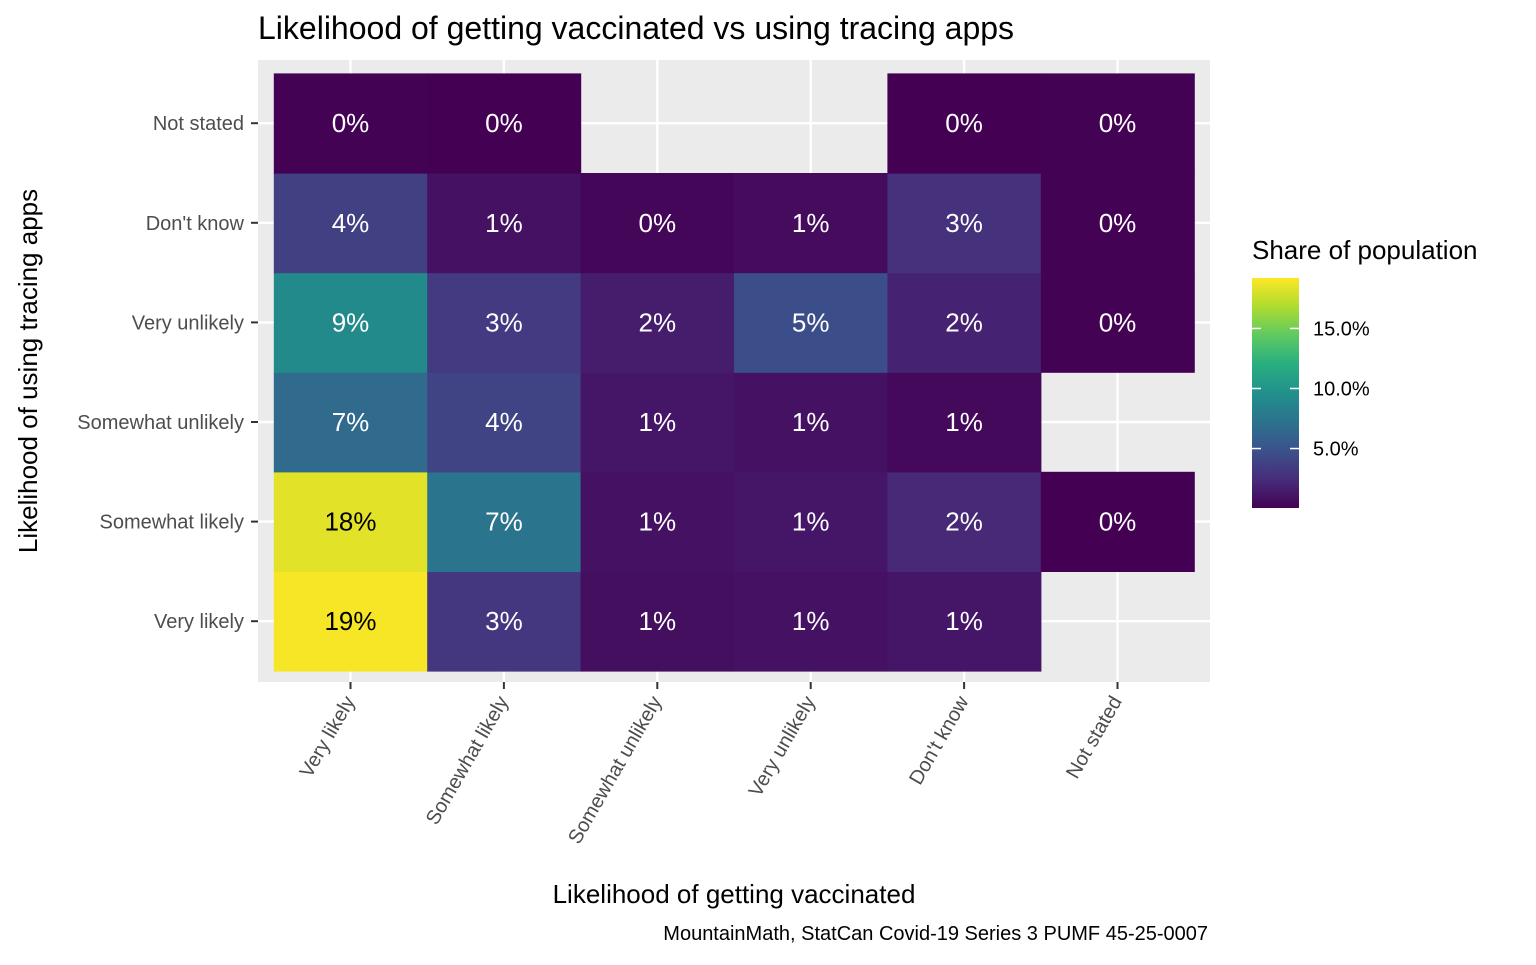 This screenshot has height=965, width=1536. Describe the element at coordinates (1341, 329) in the screenshot. I see `legend-tick-label: 15.0%` at that location.